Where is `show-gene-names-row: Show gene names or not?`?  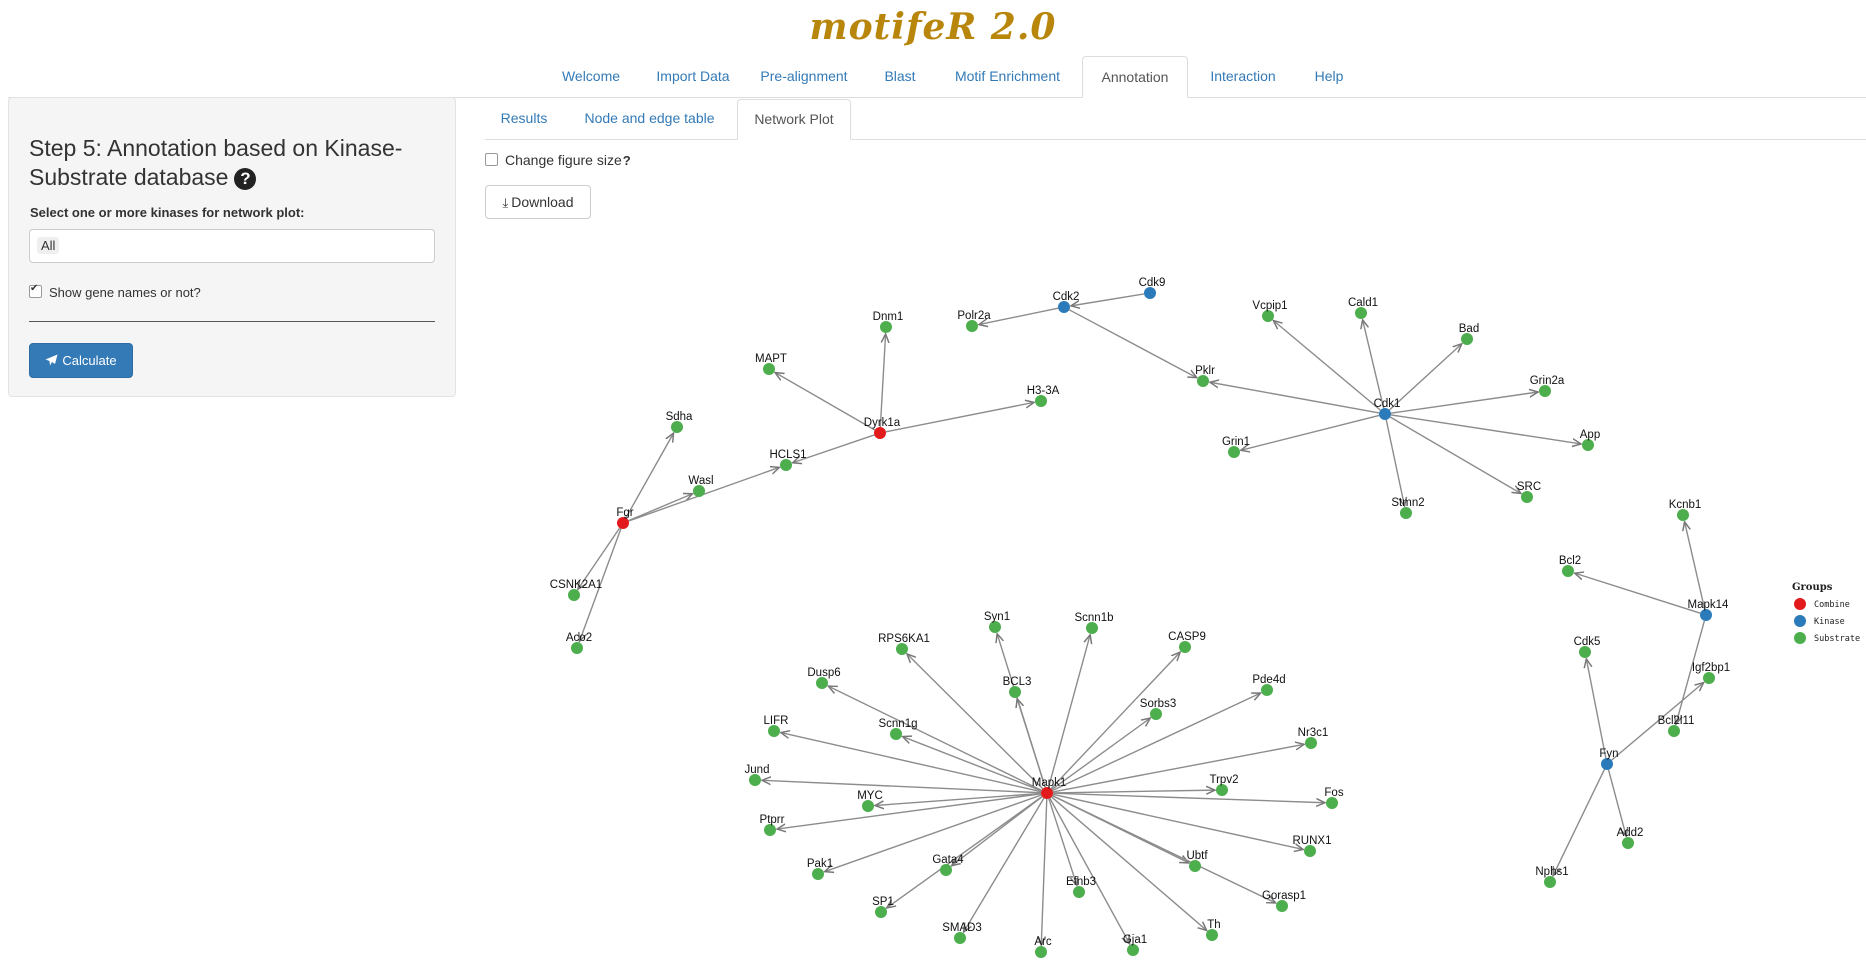
show-gene-names-row: Show gene names or not? is located at coordinates (115, 291).